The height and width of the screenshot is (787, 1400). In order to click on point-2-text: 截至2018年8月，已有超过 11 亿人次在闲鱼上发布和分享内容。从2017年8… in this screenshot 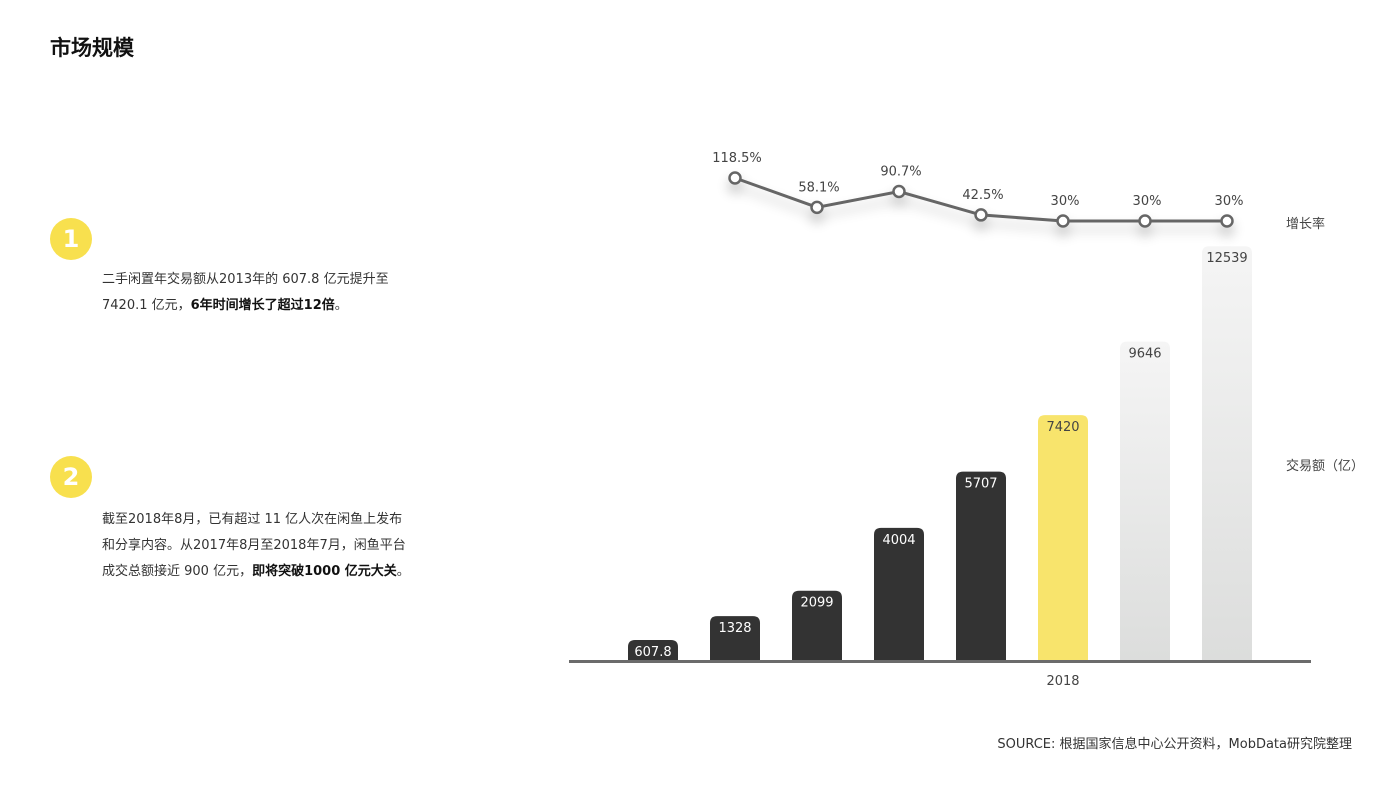, I will do `click(257, 546)`.